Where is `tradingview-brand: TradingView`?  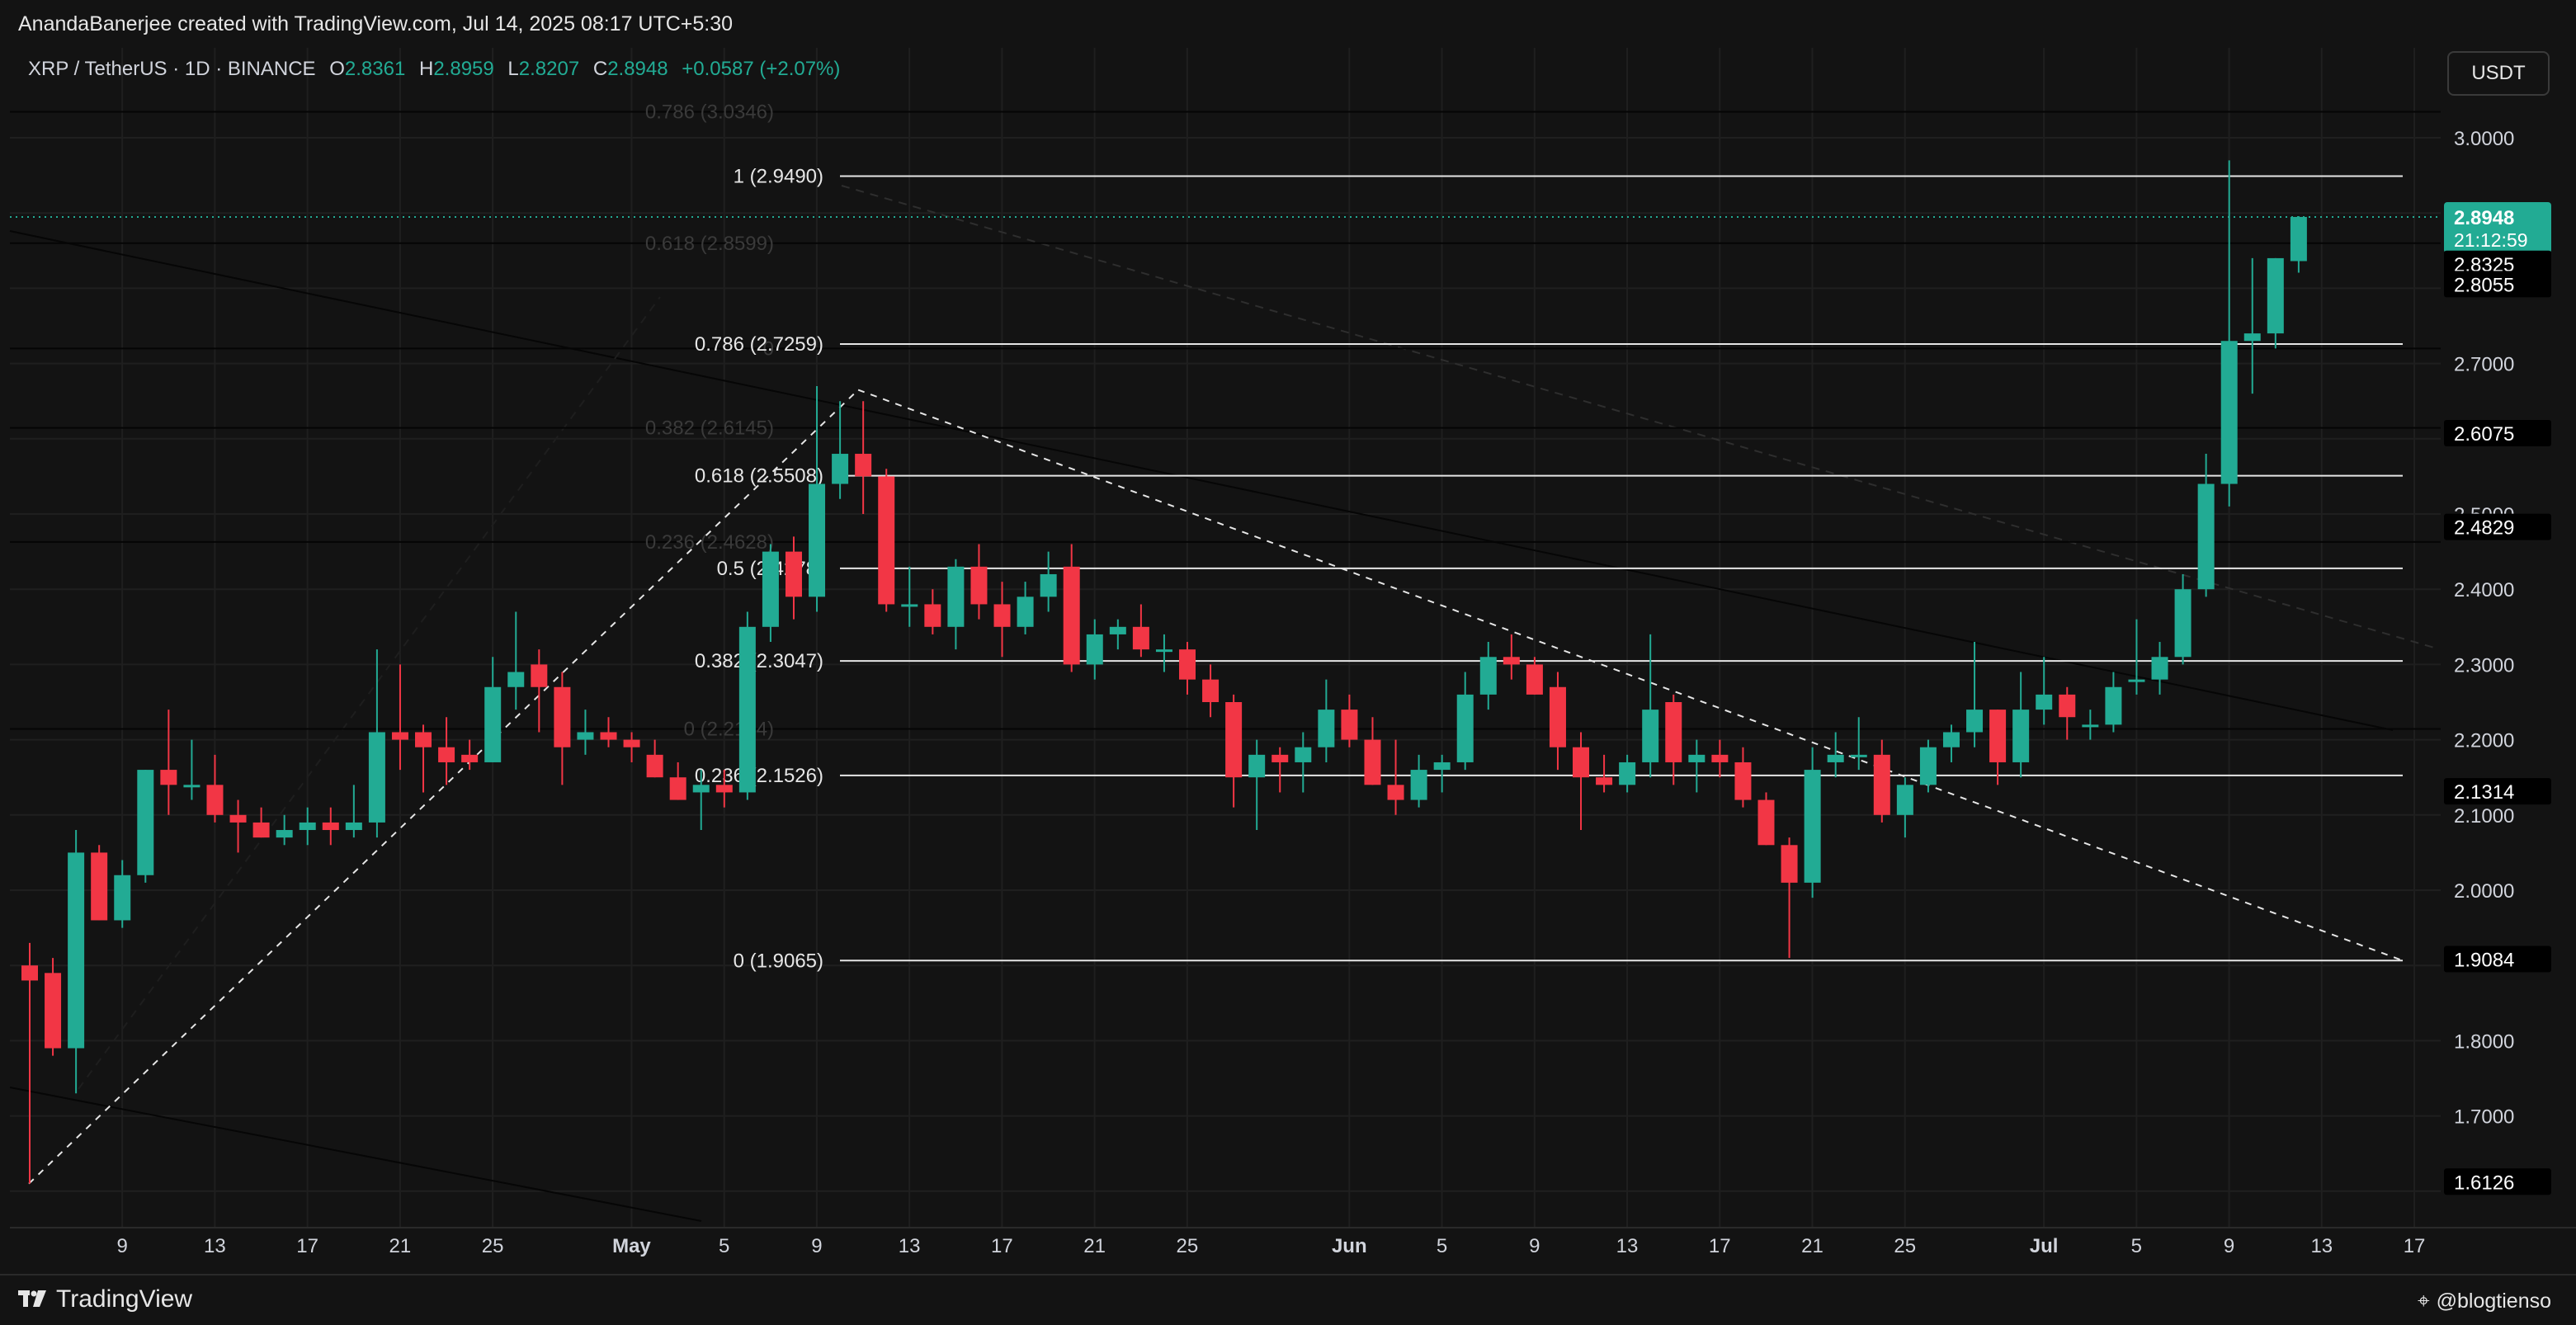 tradingview-brand: TradingView is located at coordinates (105, 1299).